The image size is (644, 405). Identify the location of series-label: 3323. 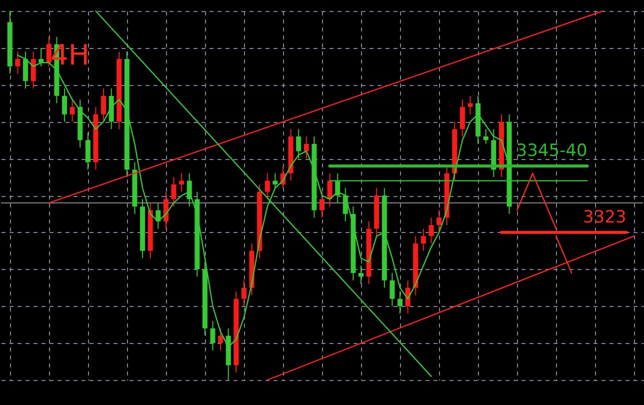
(604, 217).